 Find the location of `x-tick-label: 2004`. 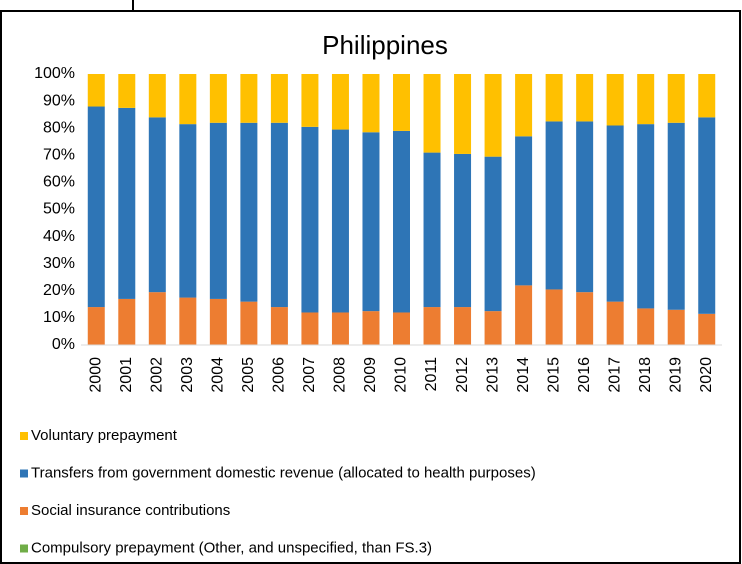

x-tick-label: 2004 is located at coordinates (218, 375).